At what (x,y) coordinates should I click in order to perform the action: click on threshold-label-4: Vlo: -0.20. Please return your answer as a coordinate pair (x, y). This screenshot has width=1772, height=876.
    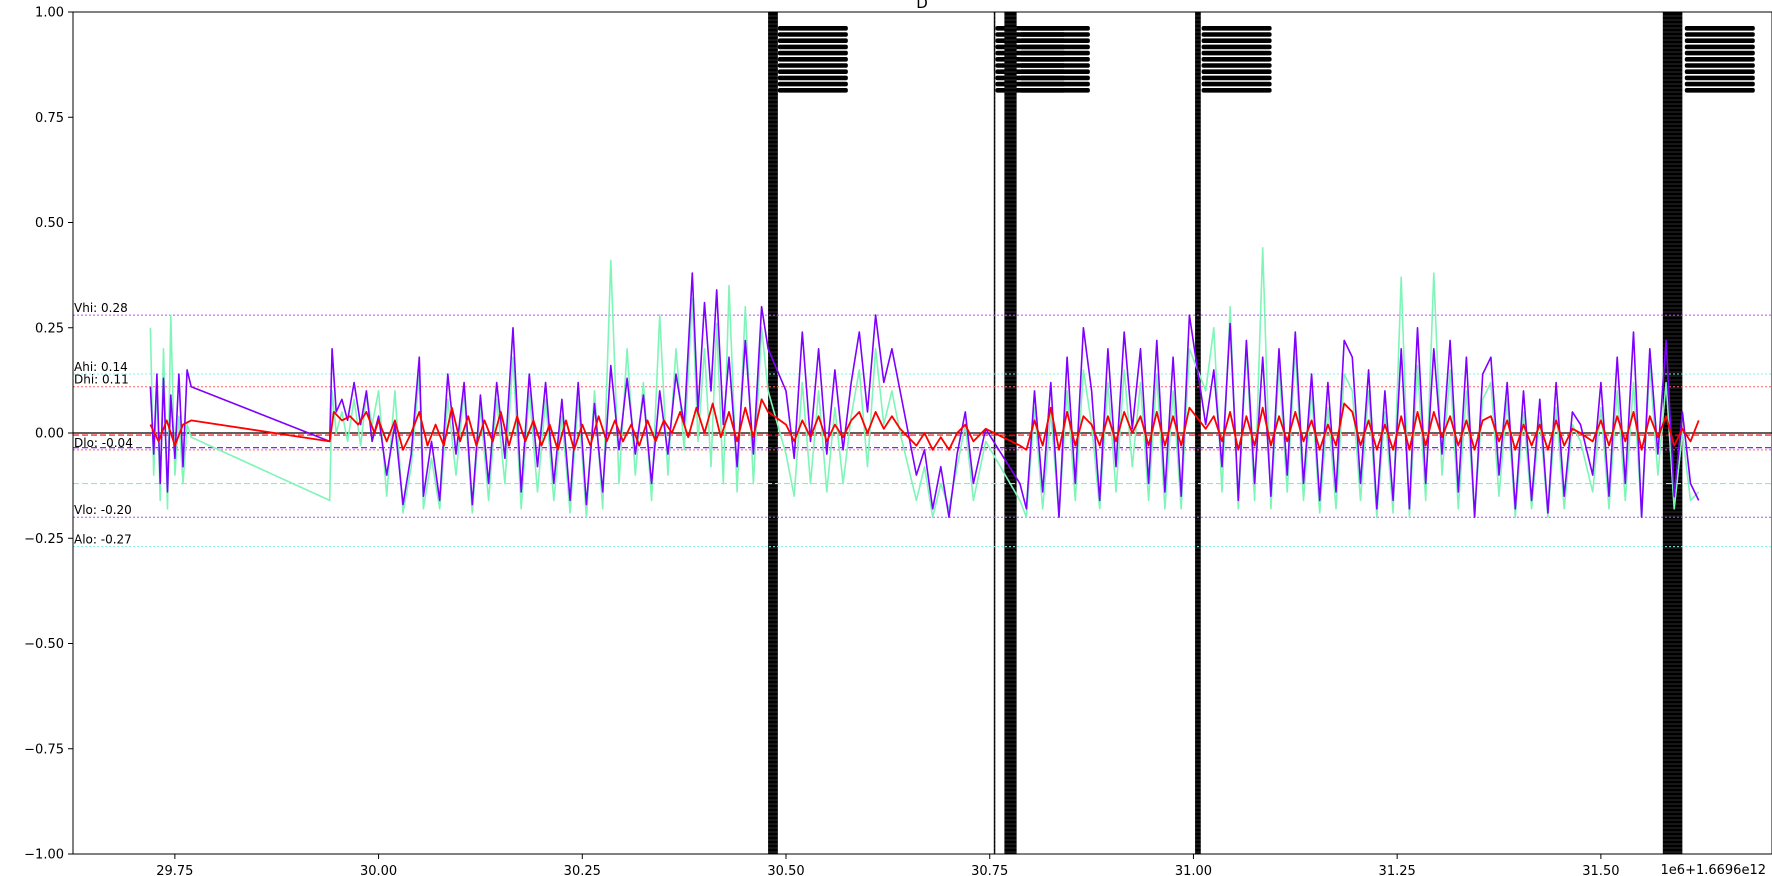
    Looking at the image, I should click on (103, 510).